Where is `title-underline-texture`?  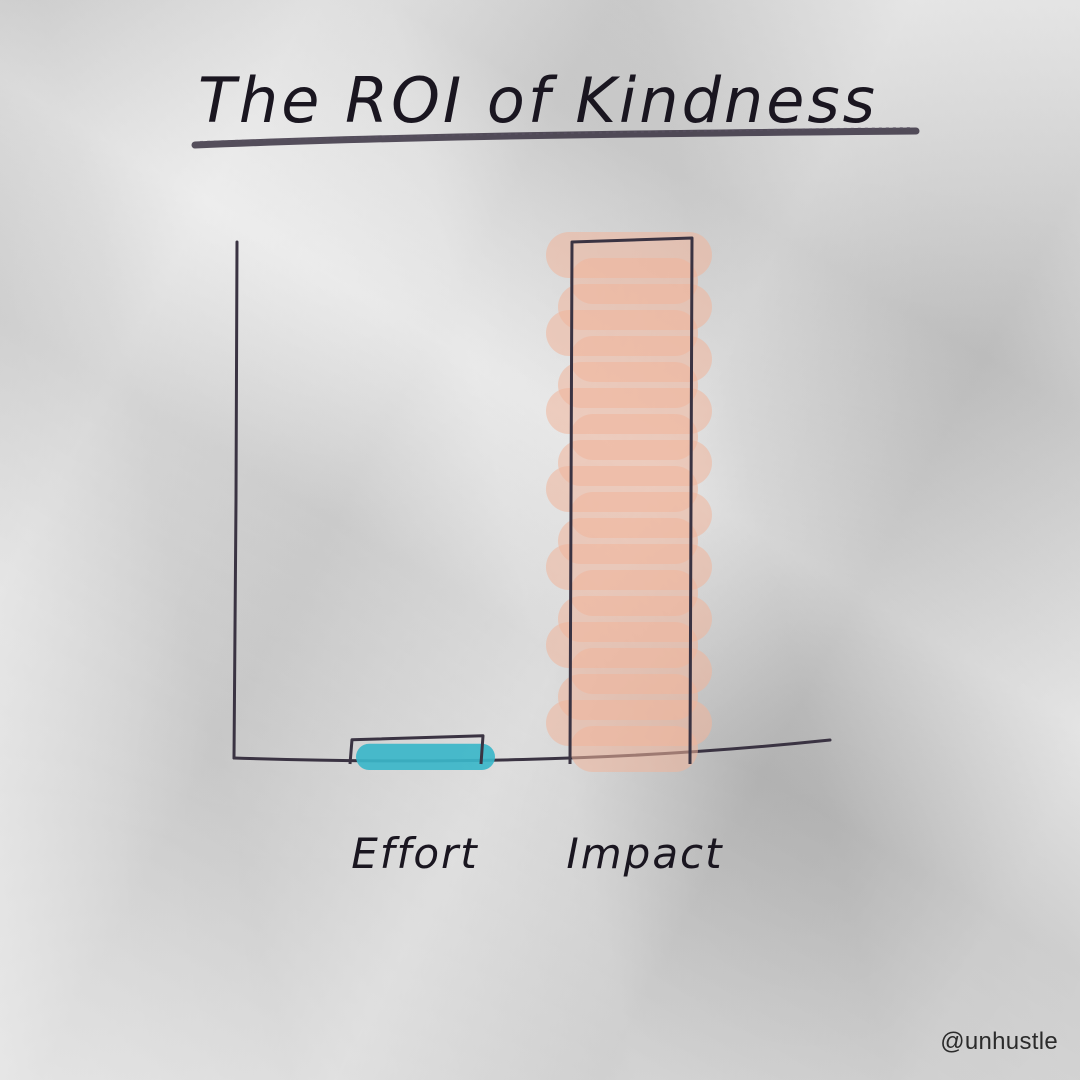
title-underline-texture is located at coordinates (555, 135).